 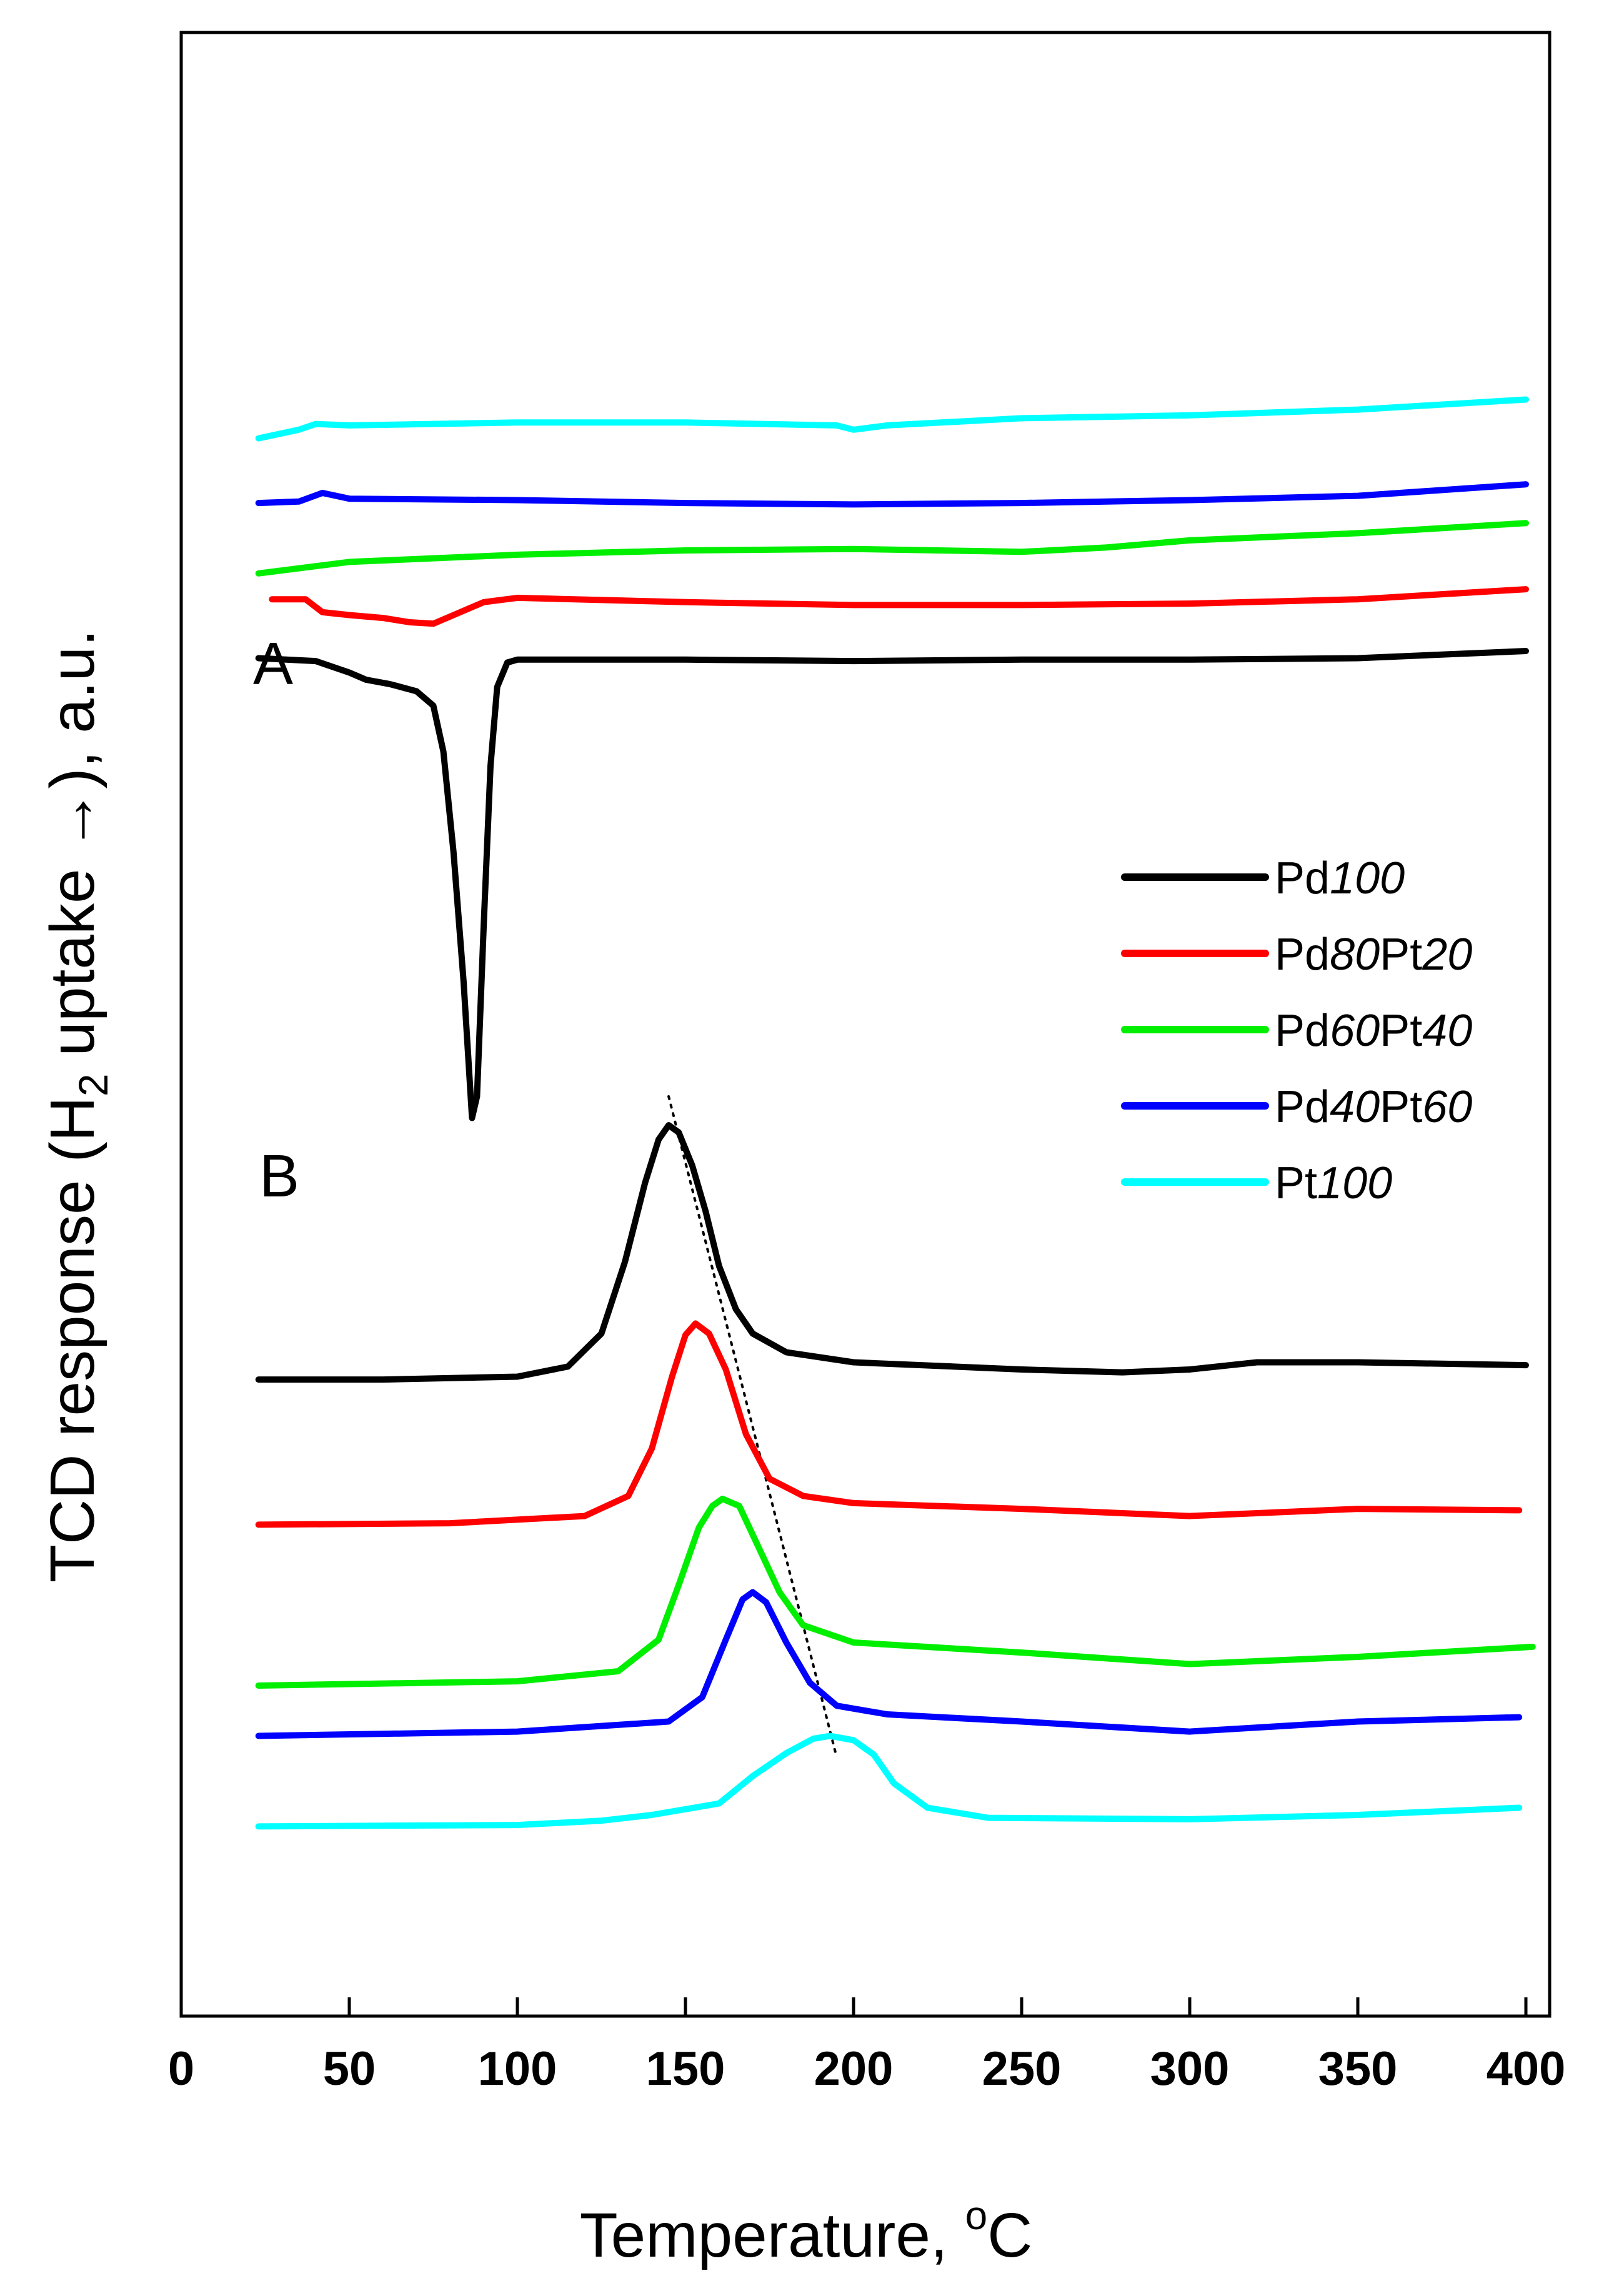 I want to click on x-tick-label-350: 350, so click(x=1358, y=2068).